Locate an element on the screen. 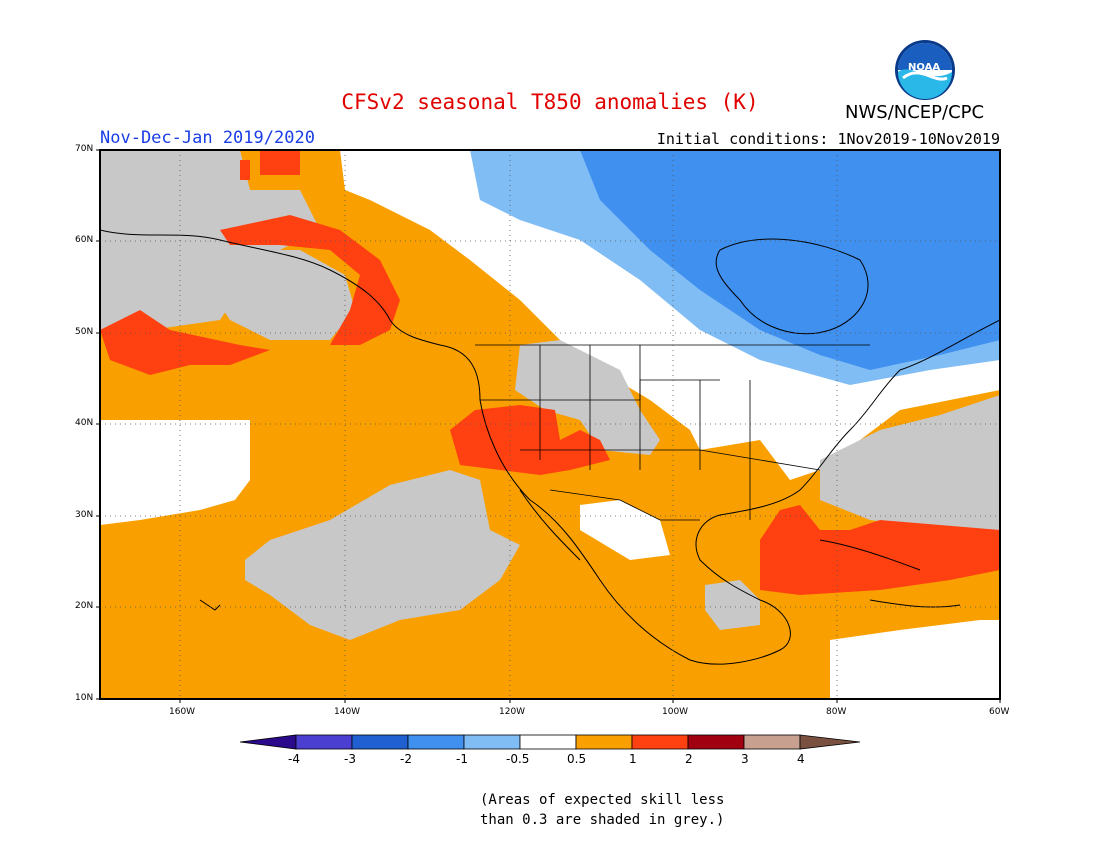 The height and width of the screenshot is (850, 1100). warm-anomaly-nw-canada is located at coordinates (245, 170).